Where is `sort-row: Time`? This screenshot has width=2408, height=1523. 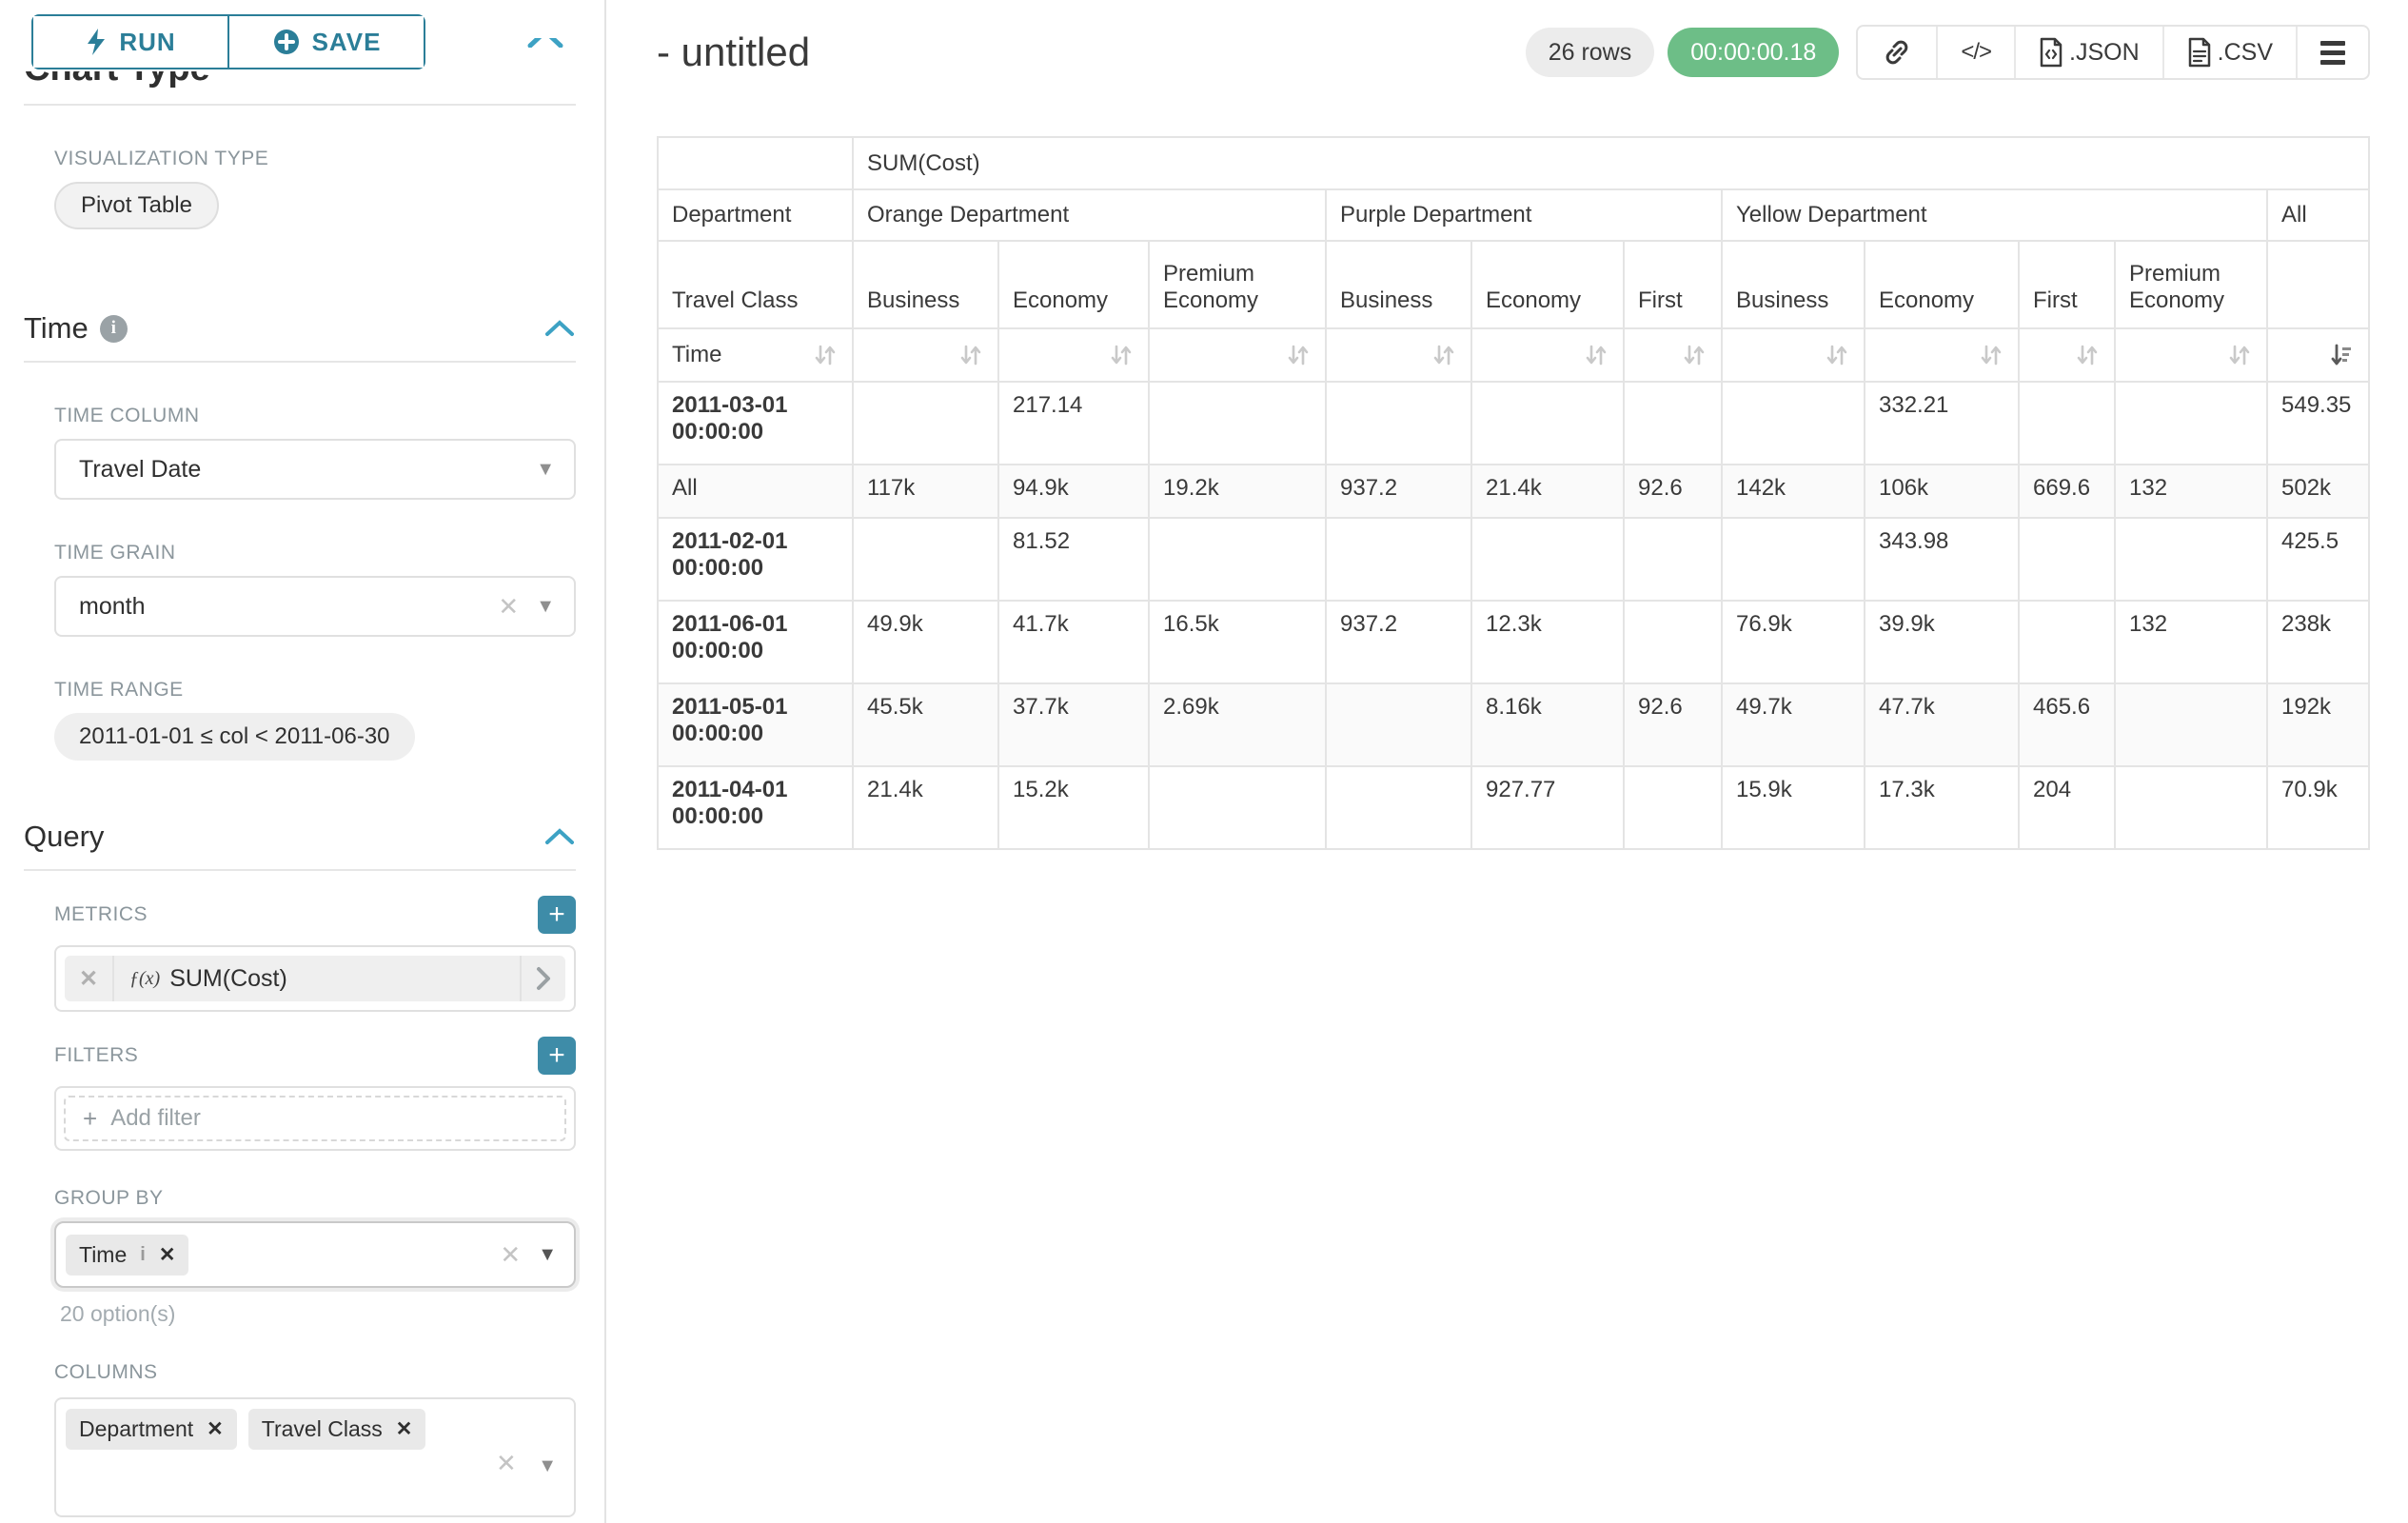
sort-row: Time is located at coordinates (1513, 355).